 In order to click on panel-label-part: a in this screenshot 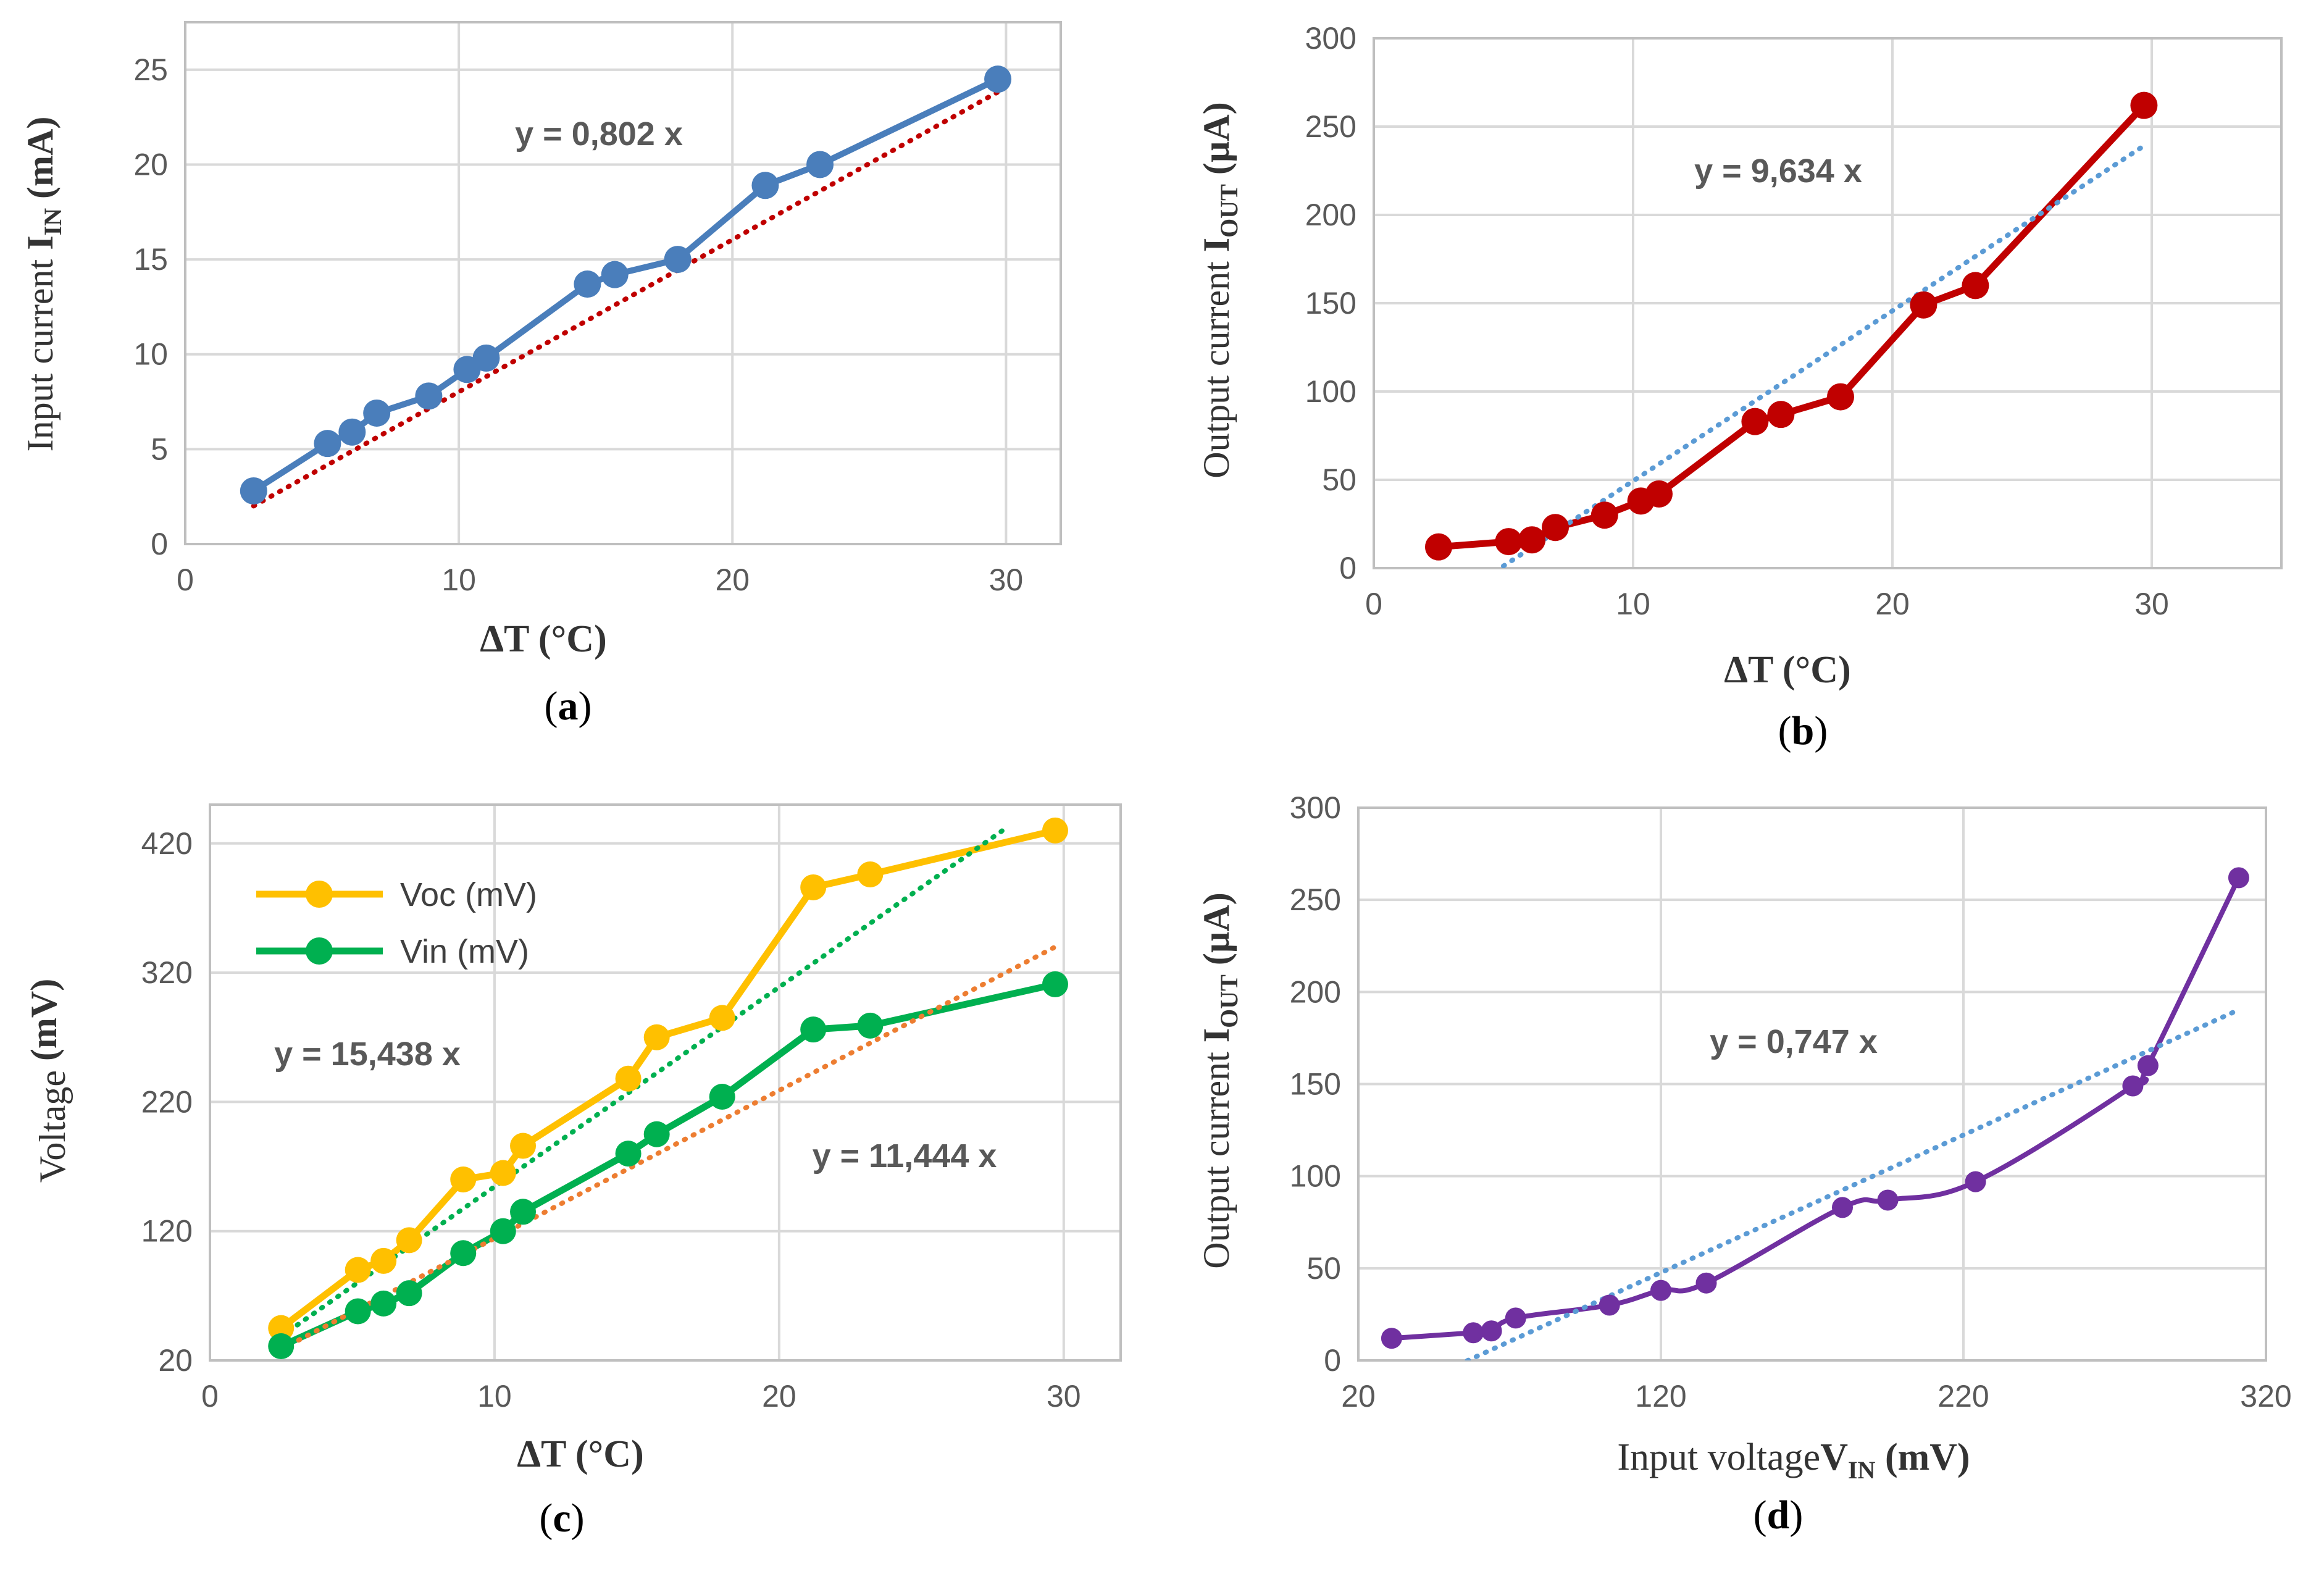, I will do `click(568, 706)`.